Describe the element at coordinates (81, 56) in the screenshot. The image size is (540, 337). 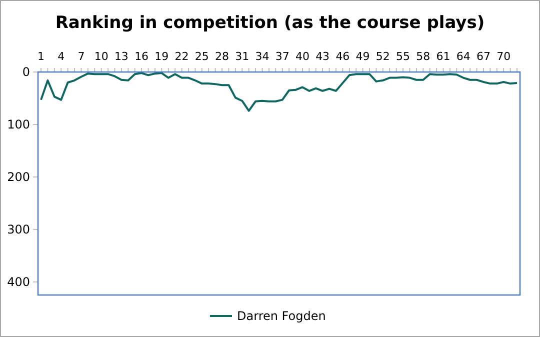
I see `x-tick-label: 7` at that location.